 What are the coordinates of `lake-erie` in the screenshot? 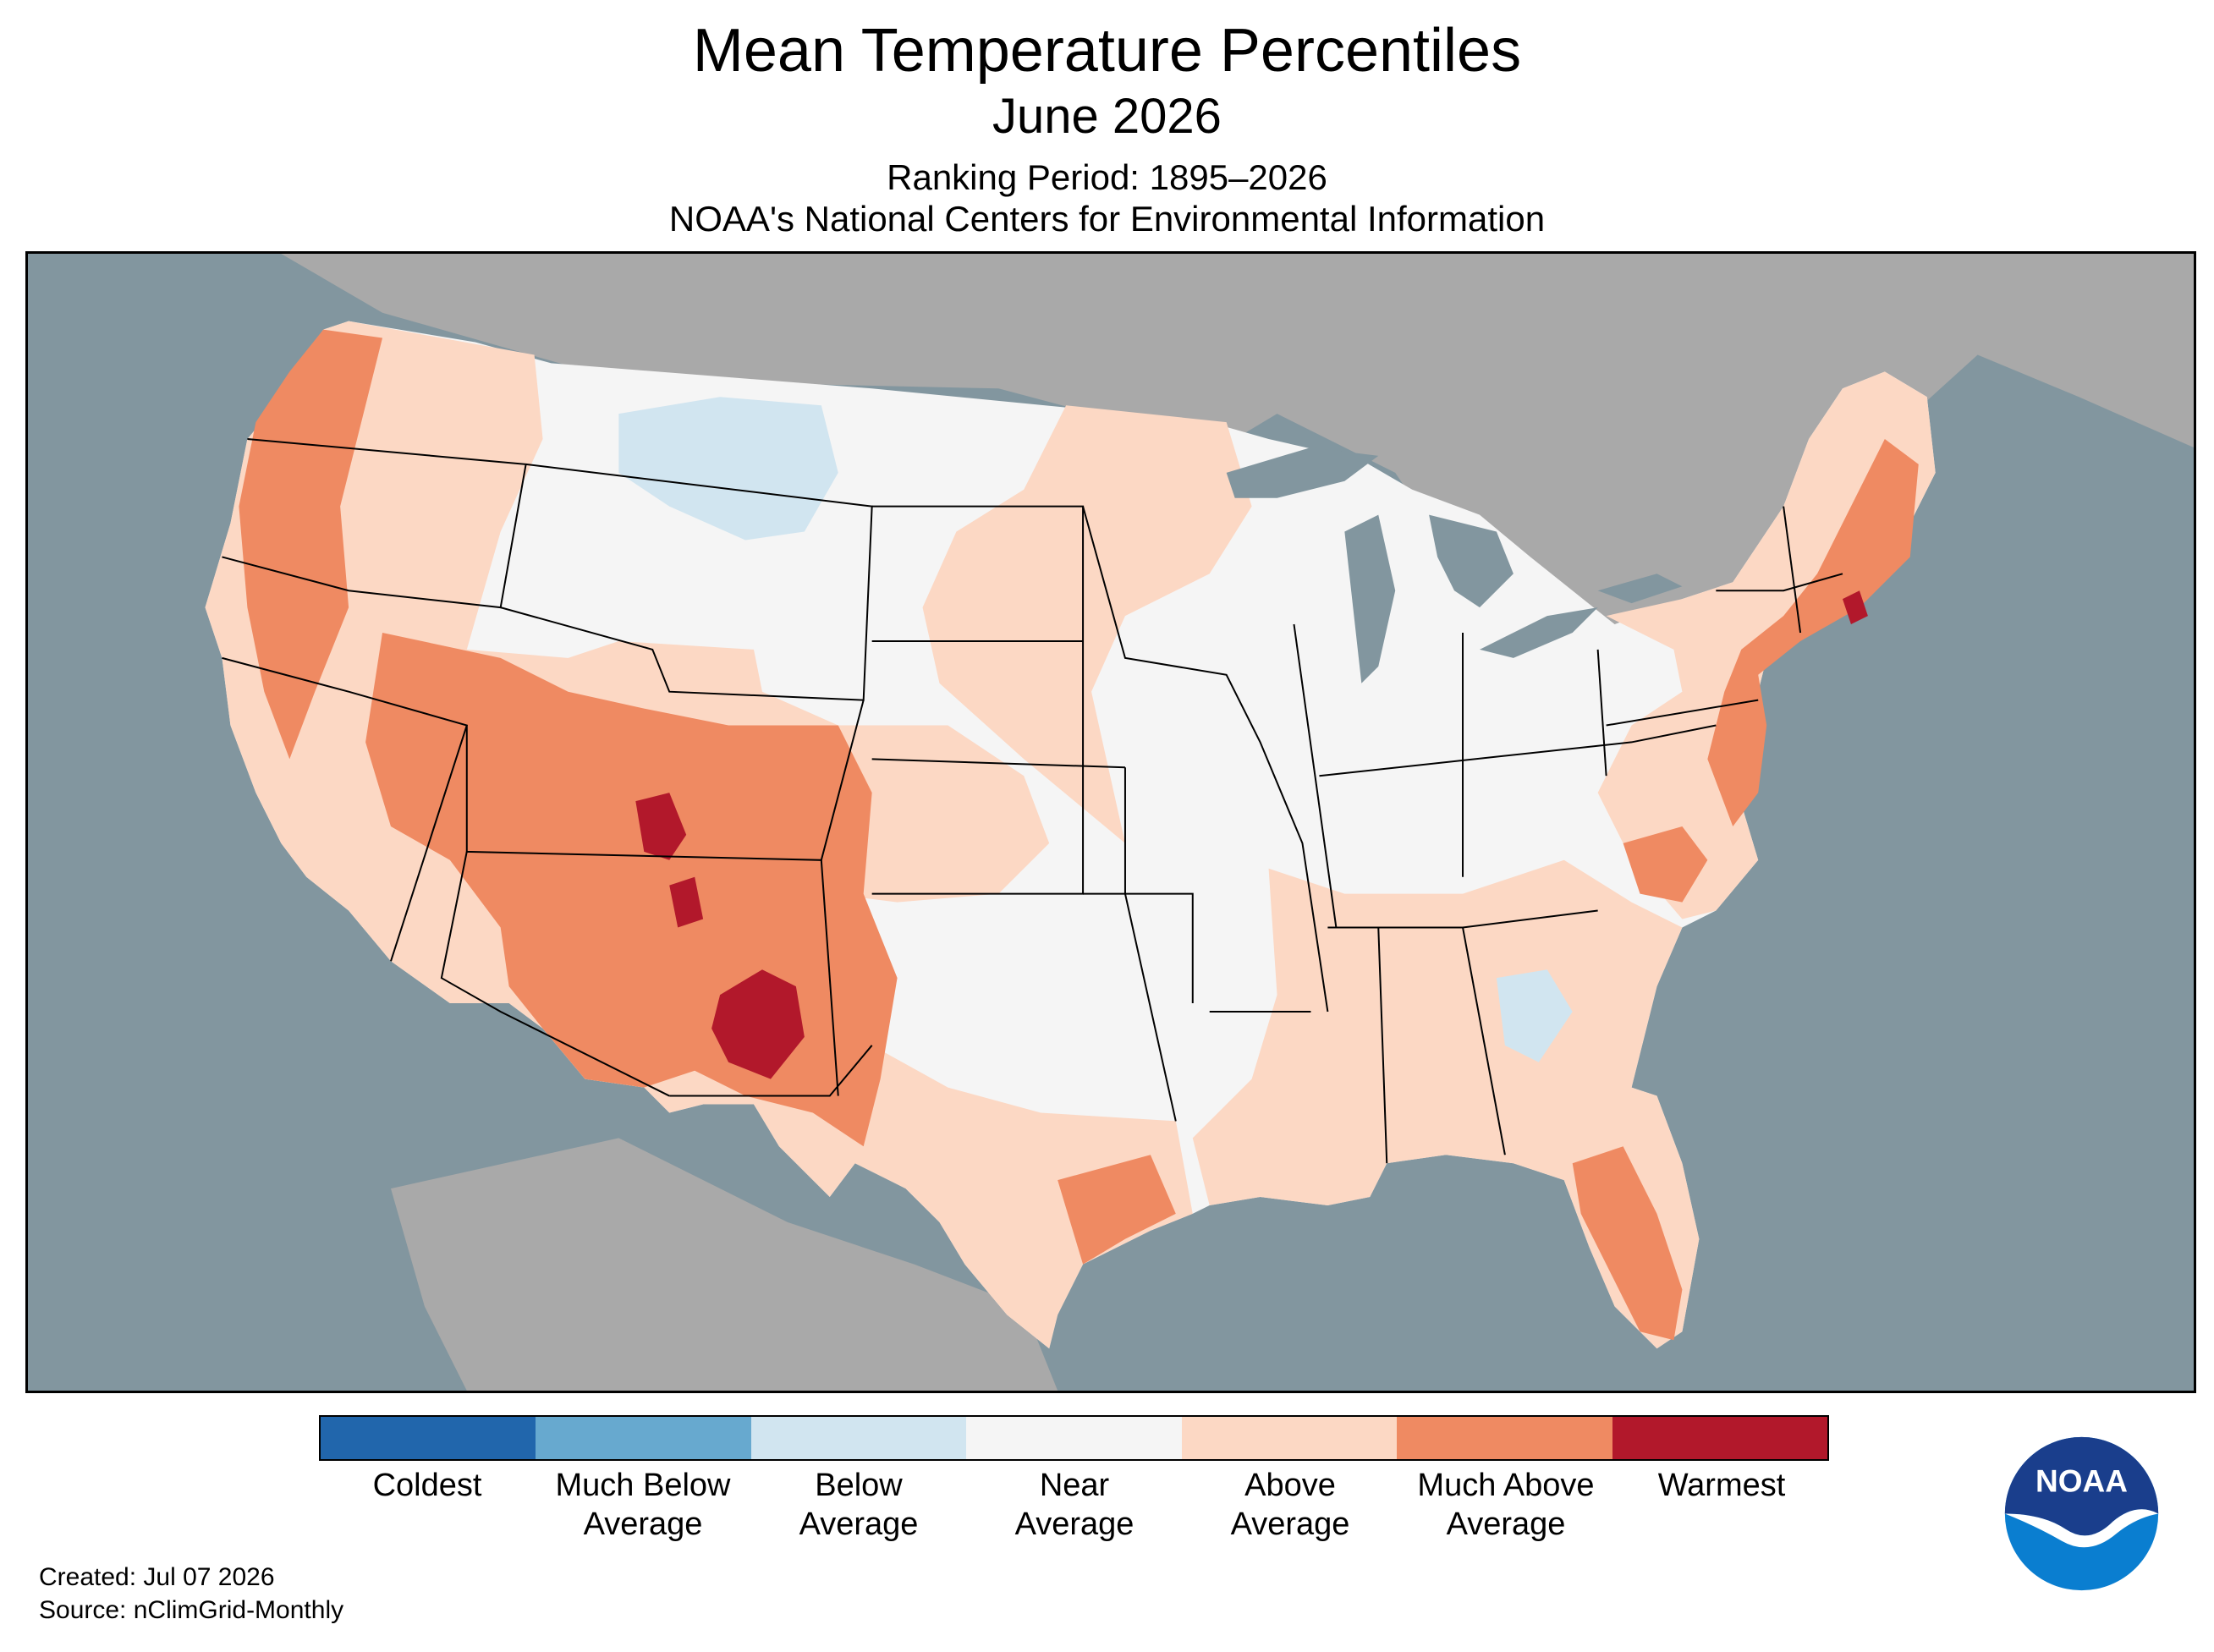 It's located at (1538, 632).